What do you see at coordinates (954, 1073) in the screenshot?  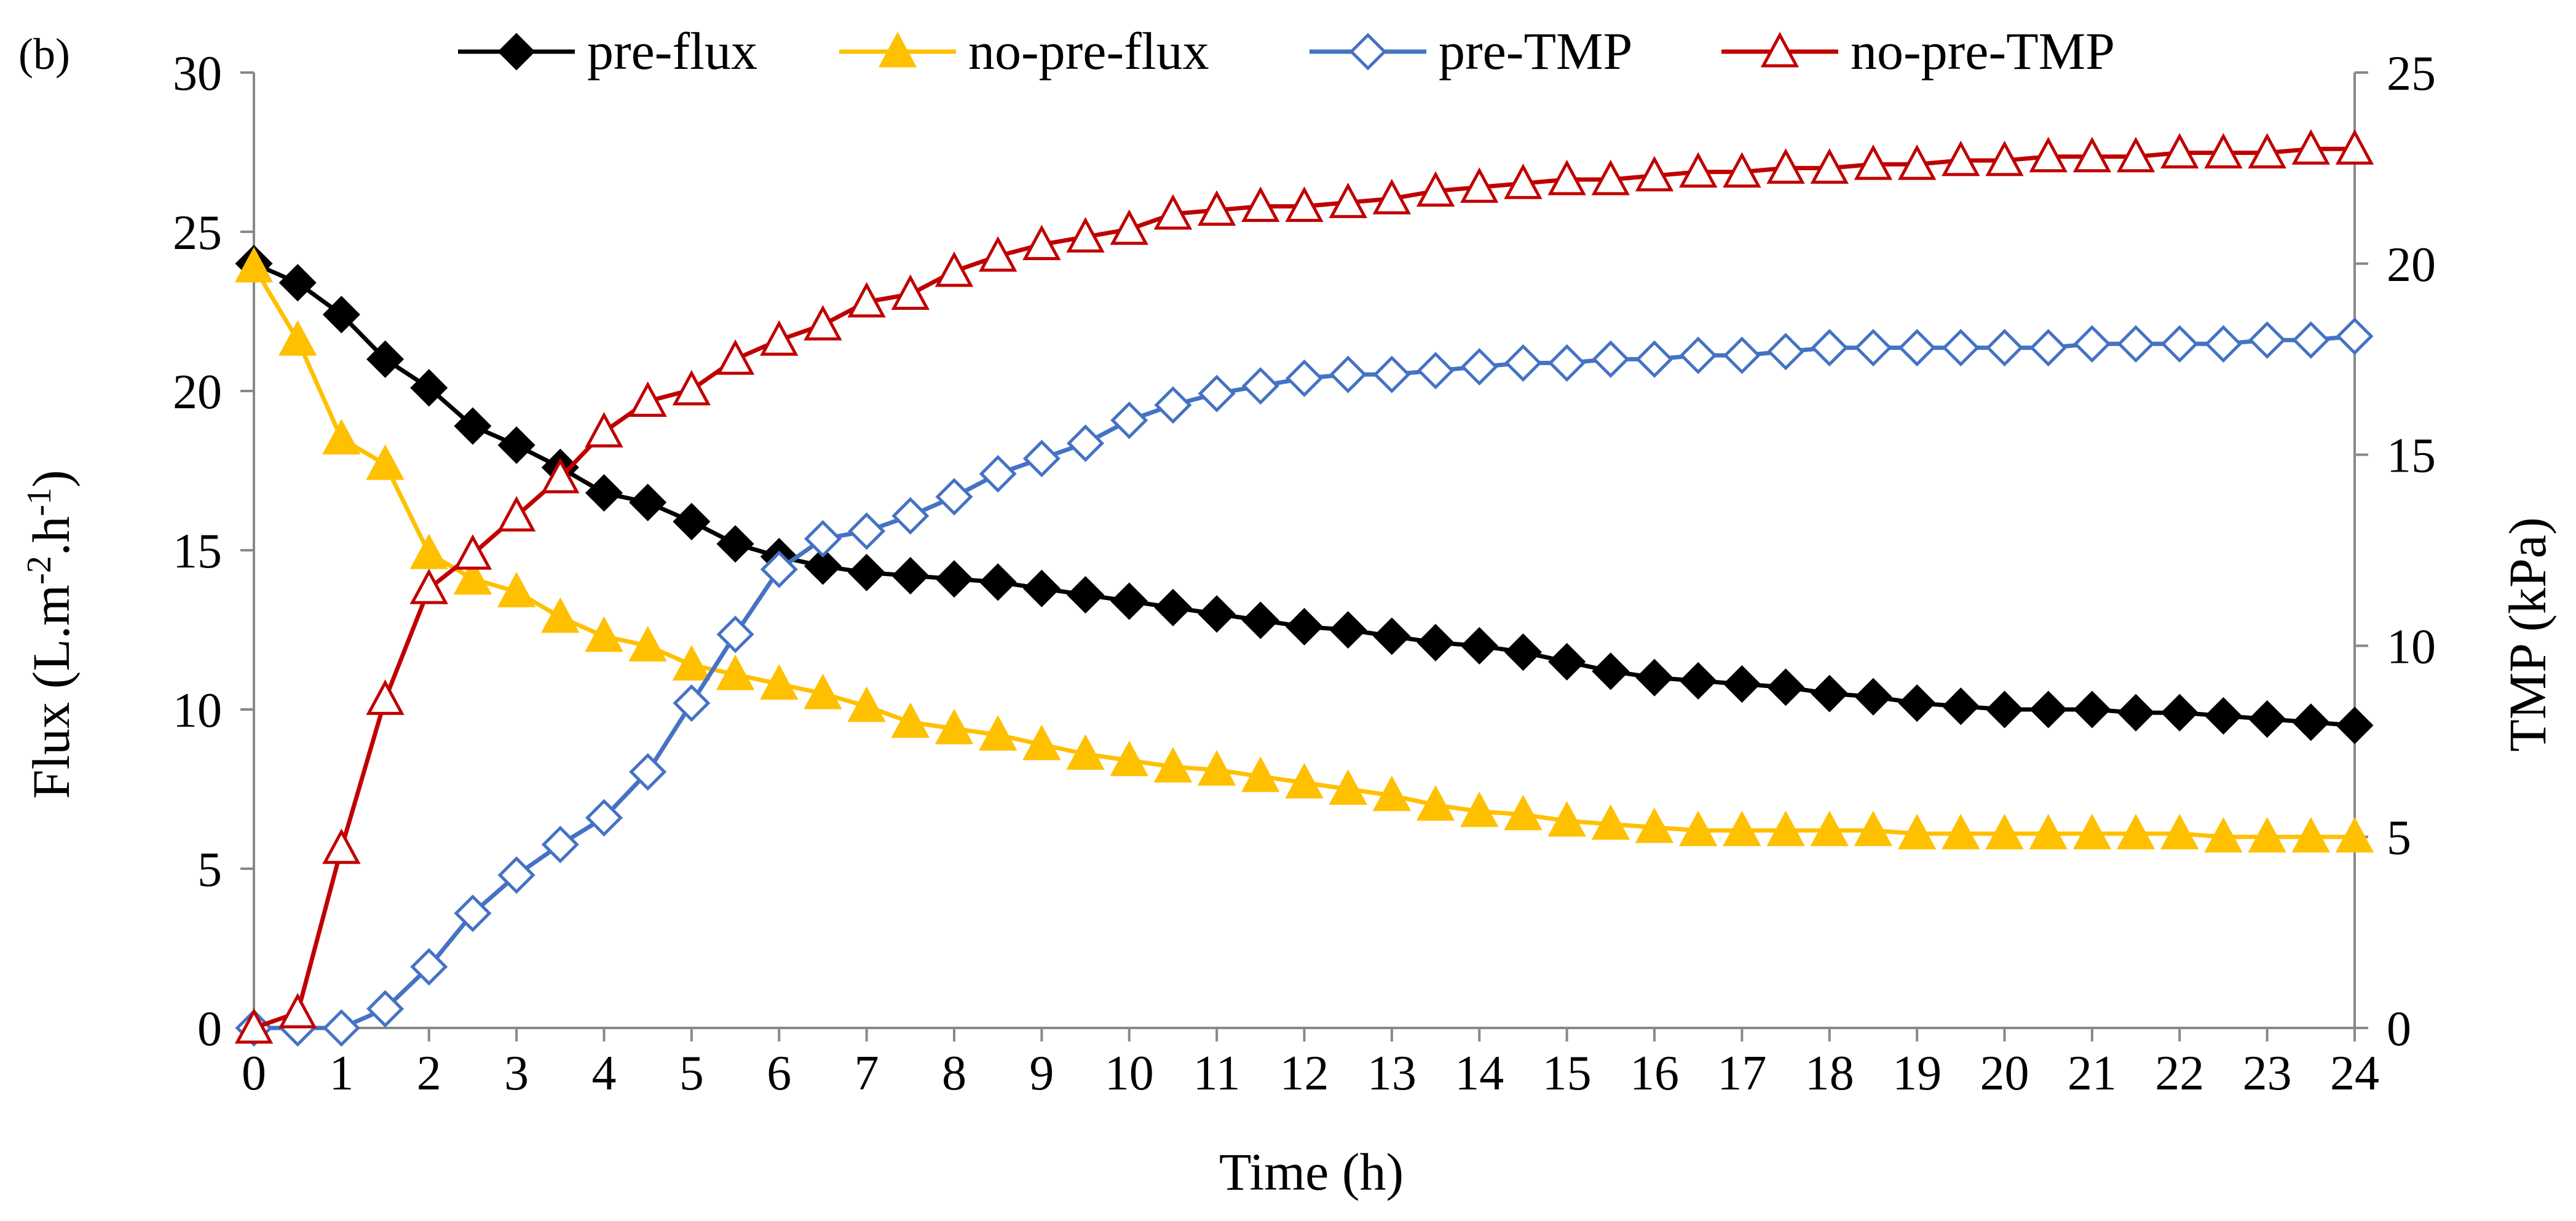 I see `x-tick-label: 8` at bounding box center [954, 1073].